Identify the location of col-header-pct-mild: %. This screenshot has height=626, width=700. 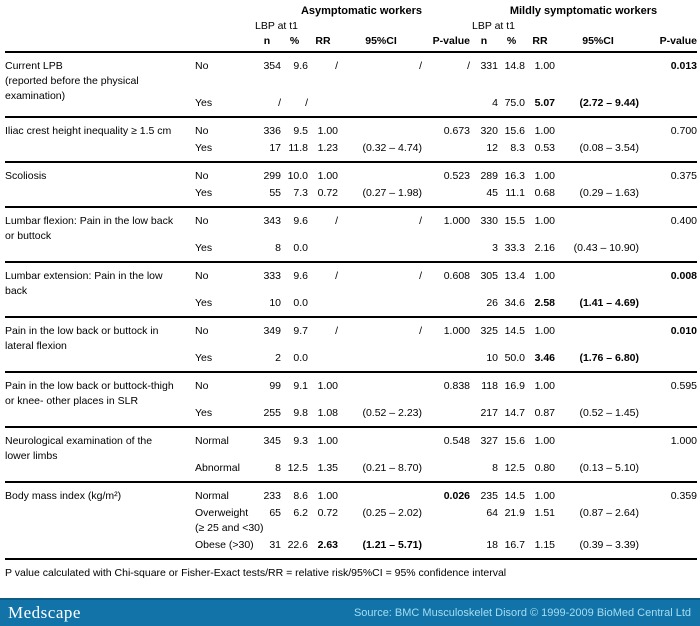
(511, 41).